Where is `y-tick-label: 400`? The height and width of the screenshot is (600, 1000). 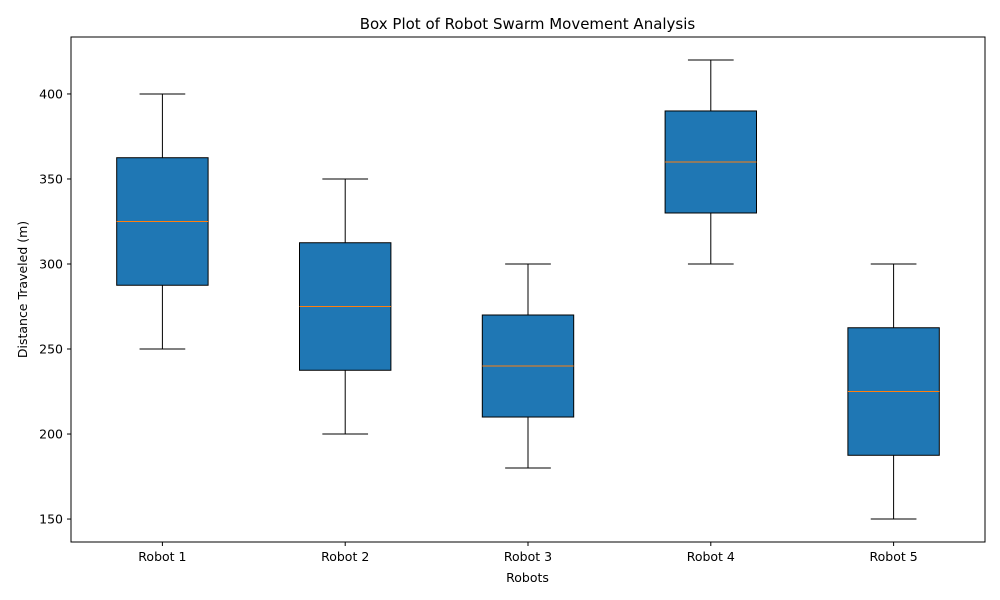 y-tick-label: 400 is located at coordinates (51, 93).